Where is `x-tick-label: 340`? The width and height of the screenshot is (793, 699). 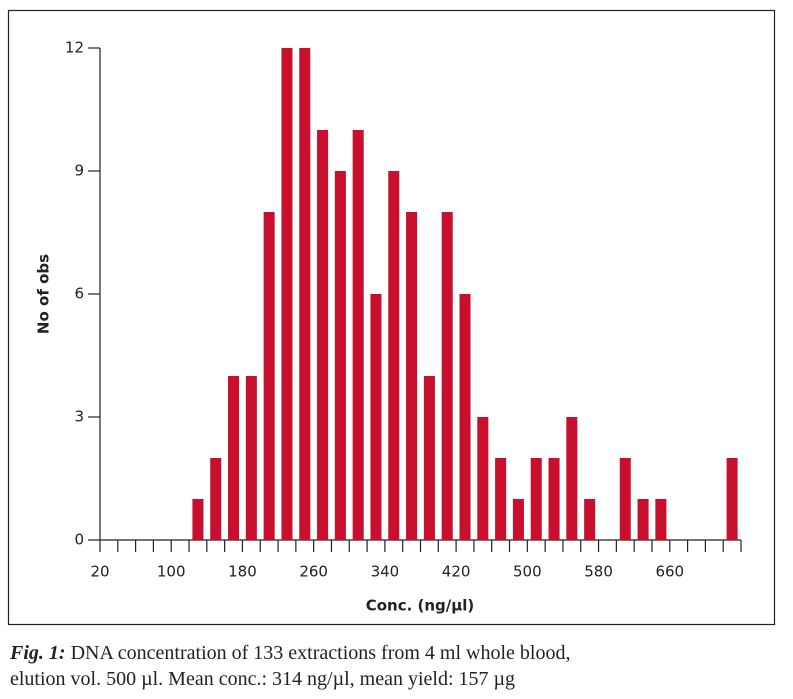
x-tick-label: 340 is located at coordinates (385, 572).